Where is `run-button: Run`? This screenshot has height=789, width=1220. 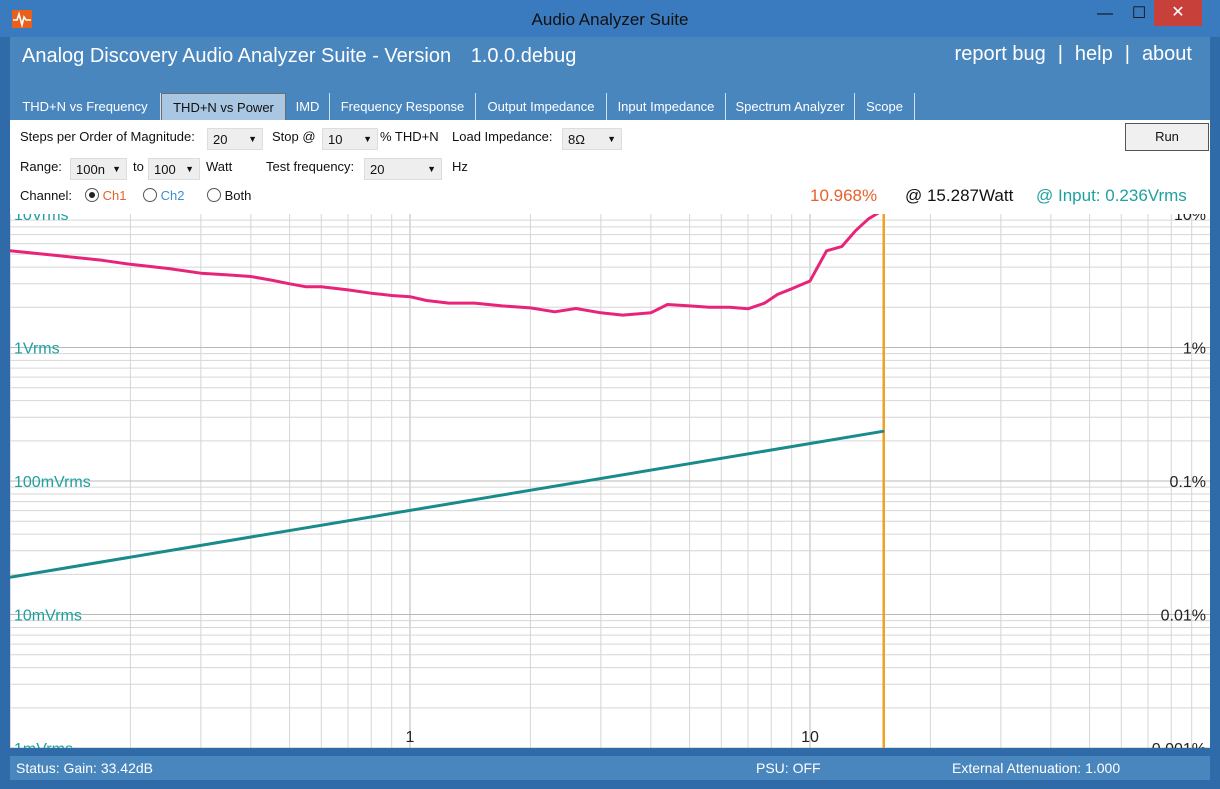
run-button: Run is located at coordinates (1167, 137).